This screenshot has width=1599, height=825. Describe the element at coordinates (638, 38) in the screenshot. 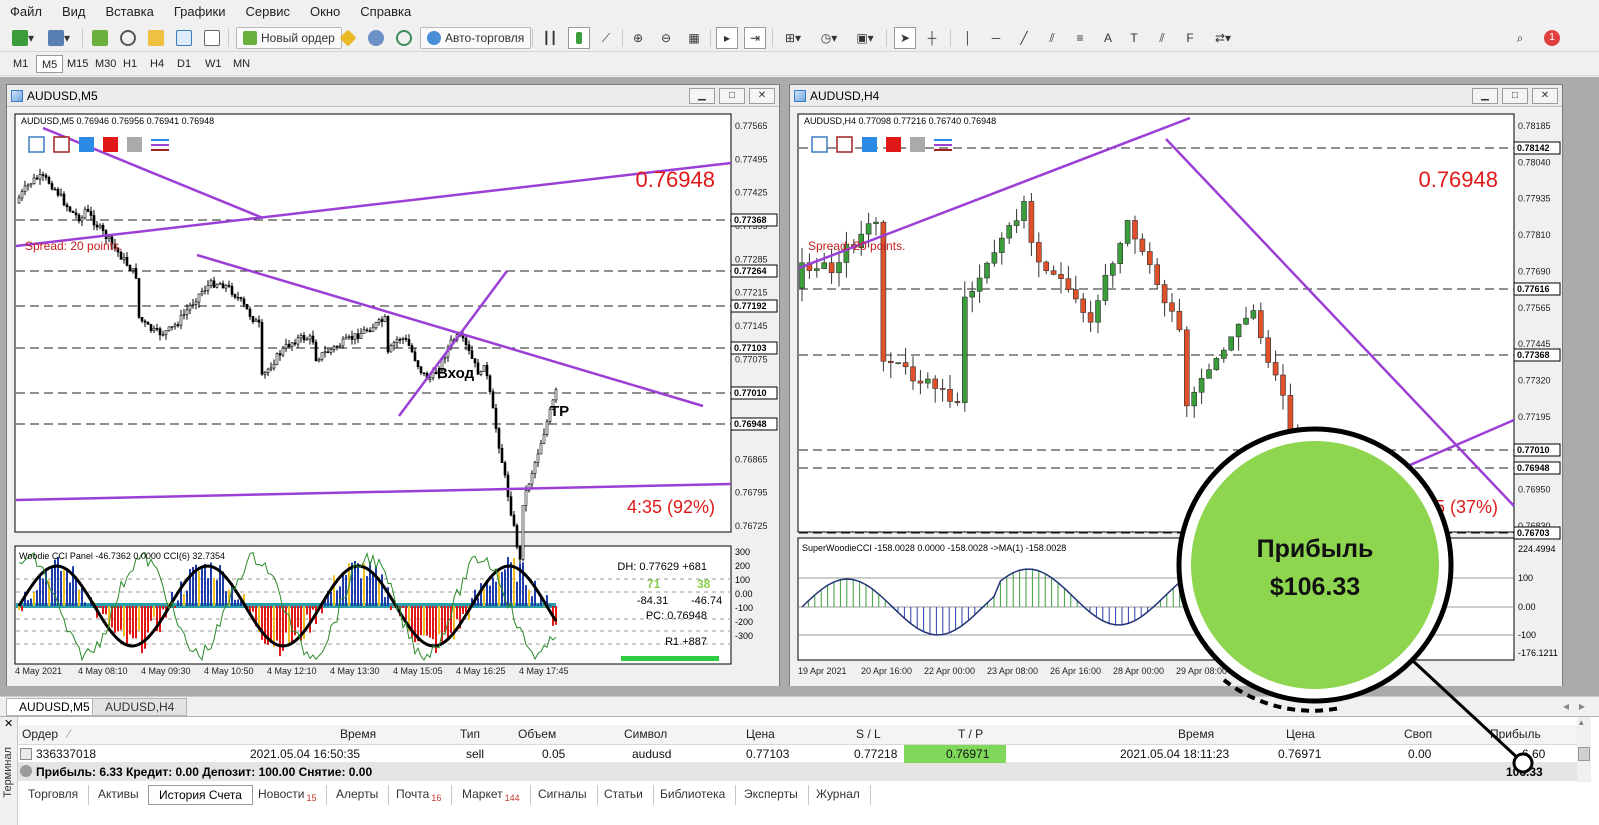

I see `zoom-in-icon: ⊕` at that location.